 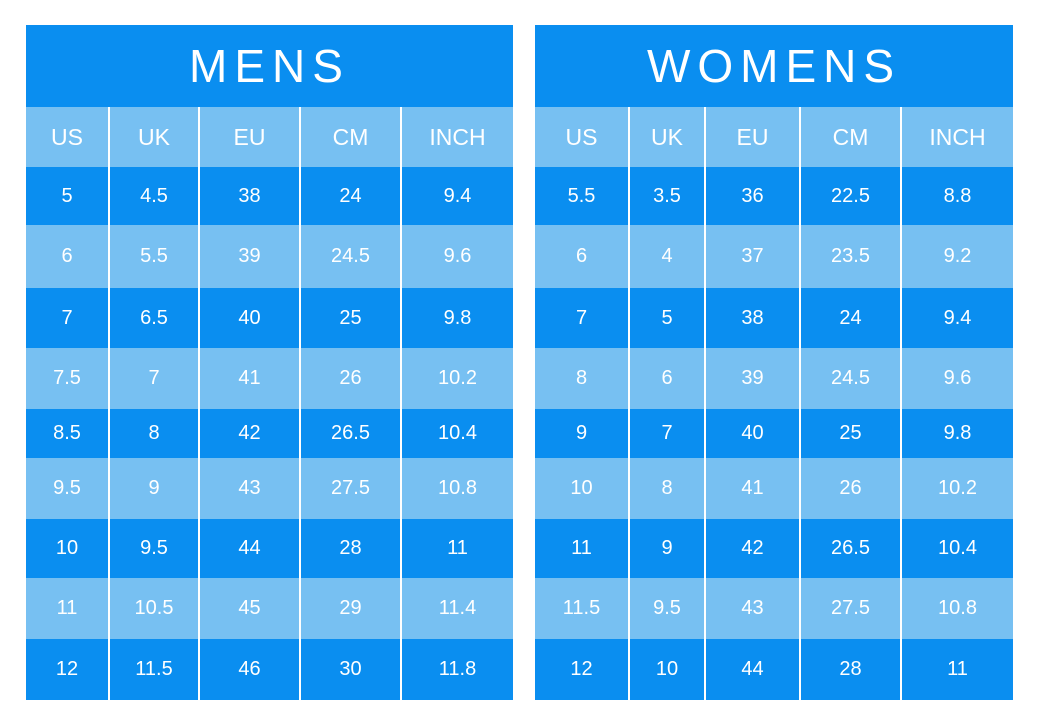 I want to click on womens-cell-inch: 9.2, so click(x=956, y=256).